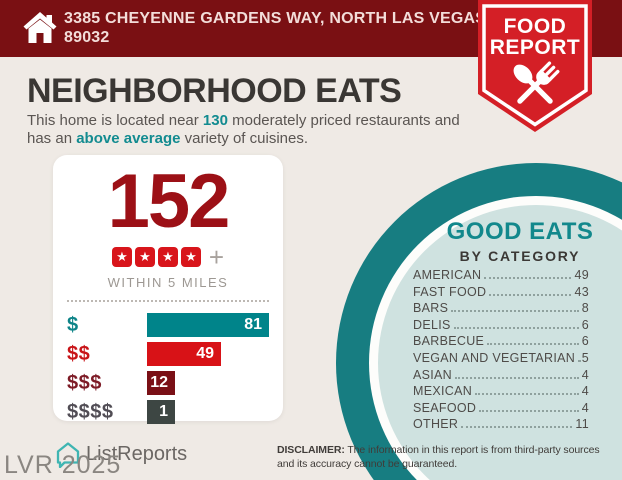  What do you see at coordinates (535, 47) in the screenshot?
I see `badge-title-line2: REPORT` at bounding box center [535, 47].